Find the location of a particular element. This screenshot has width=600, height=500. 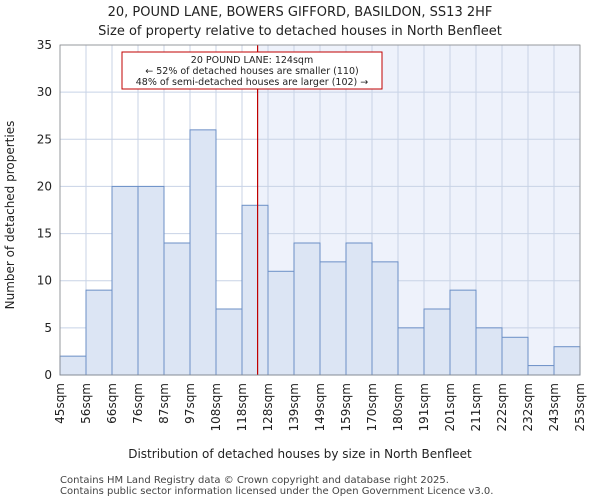

y-tick-label: 20 is located at coordinates (44, 186).